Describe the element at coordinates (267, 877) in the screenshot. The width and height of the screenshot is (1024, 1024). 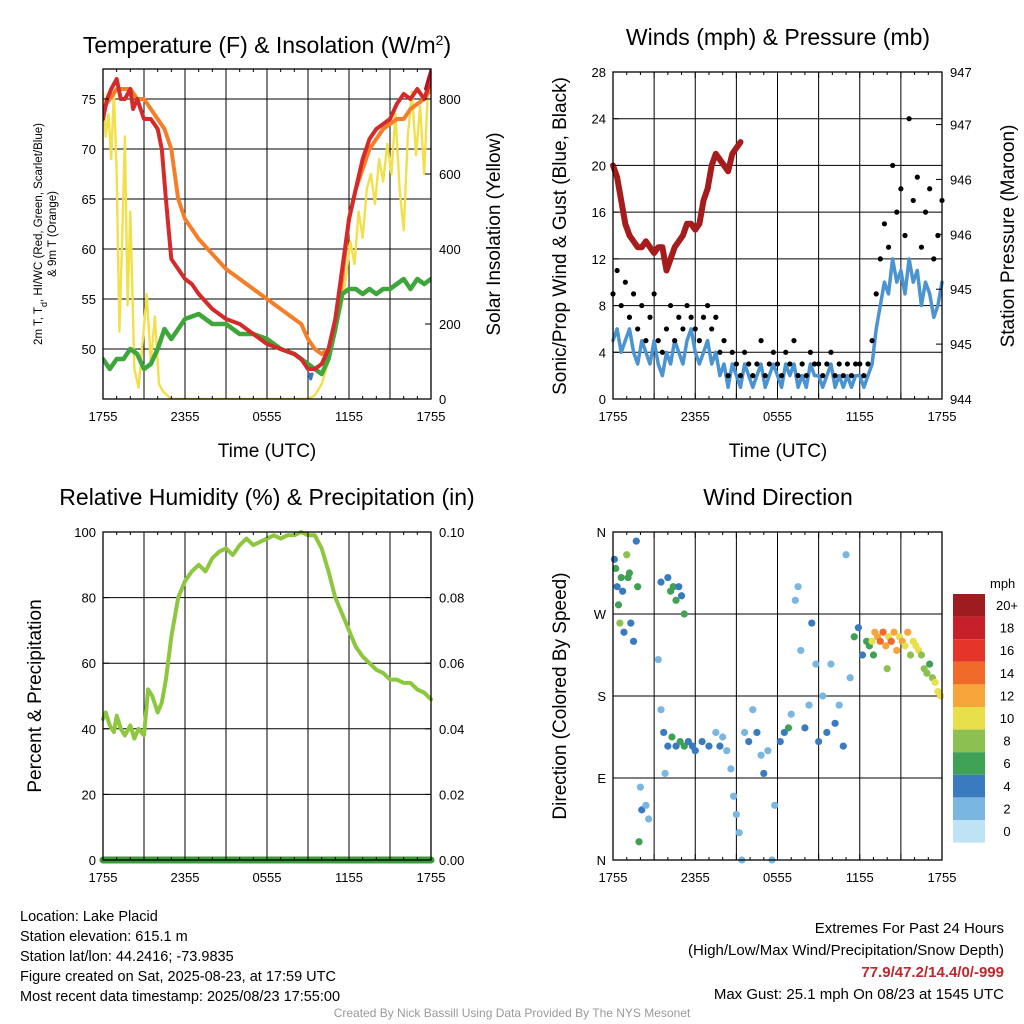
I see `x-tick-label: 0555` at that location.